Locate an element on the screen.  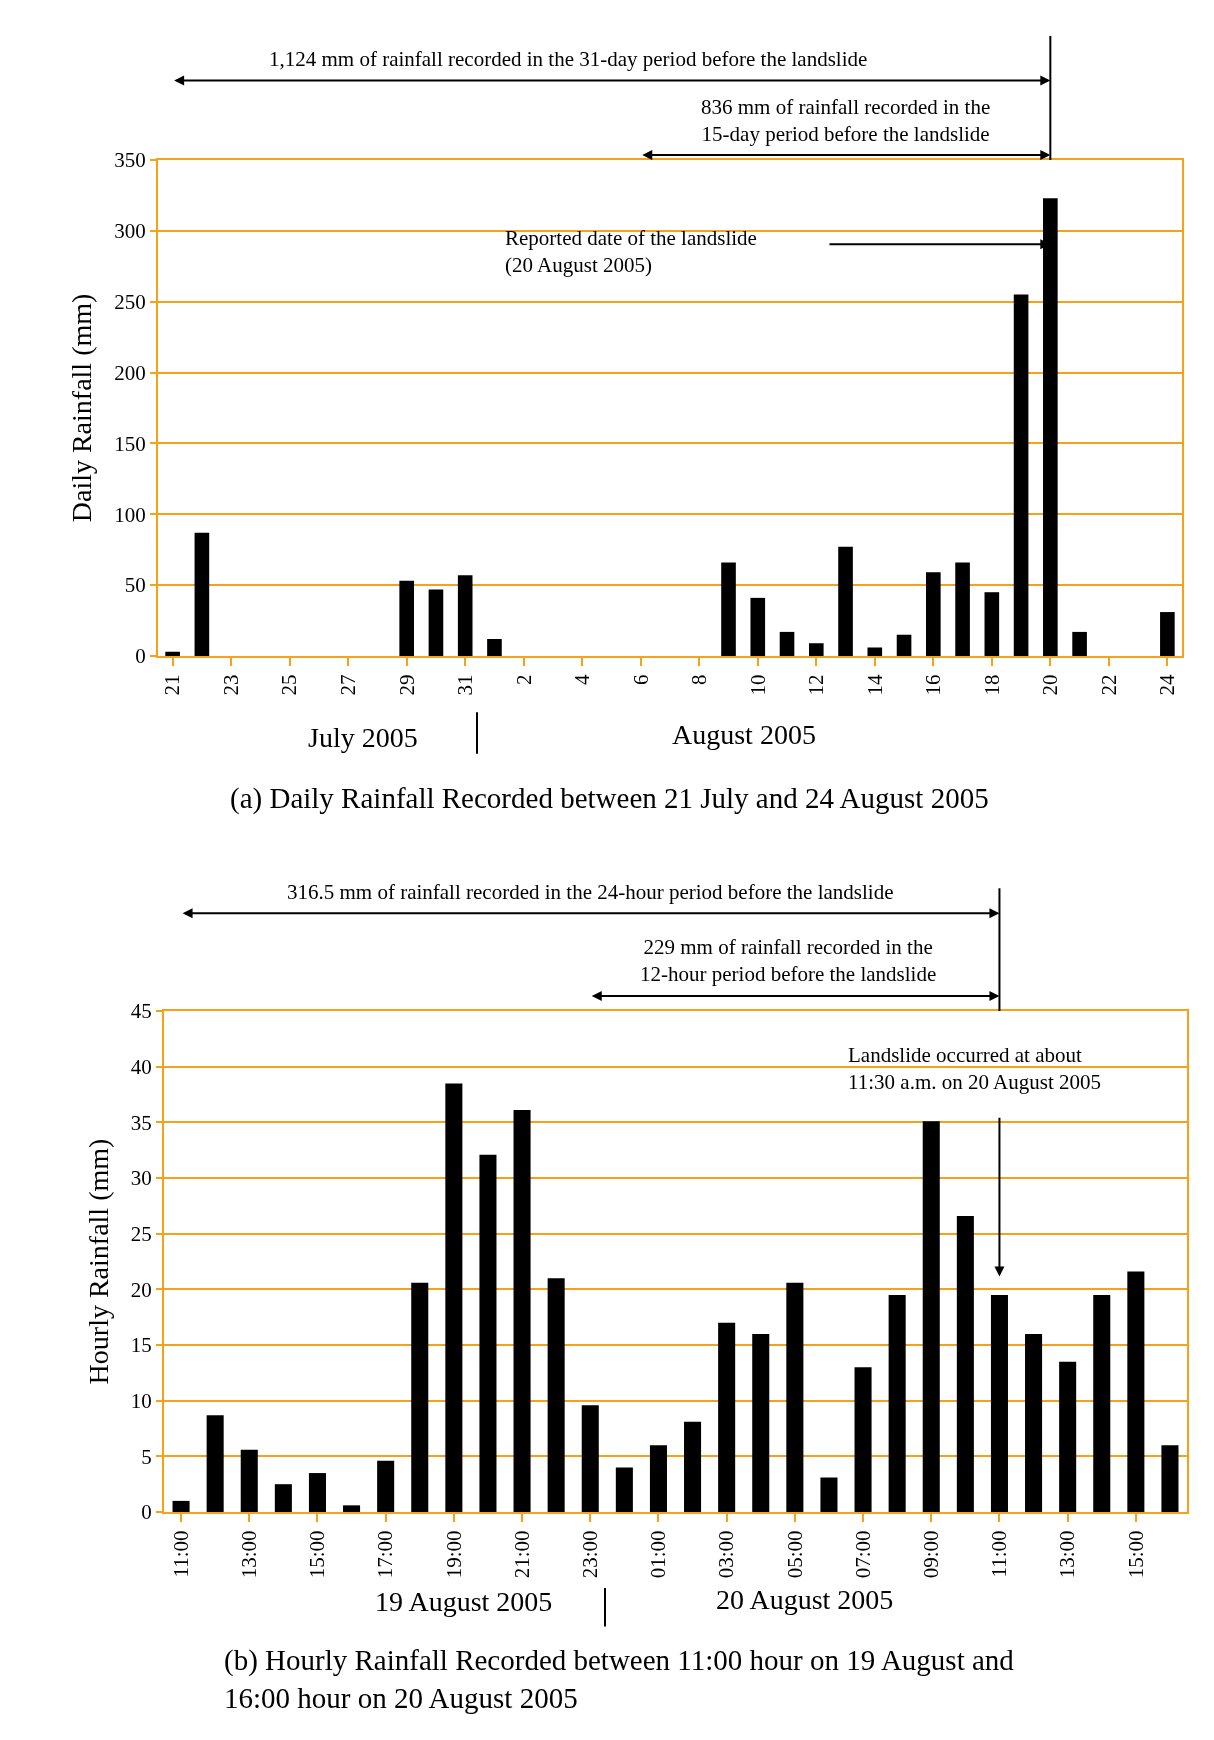
y-tick-label: 40 is located at coordinates (141, 1067).